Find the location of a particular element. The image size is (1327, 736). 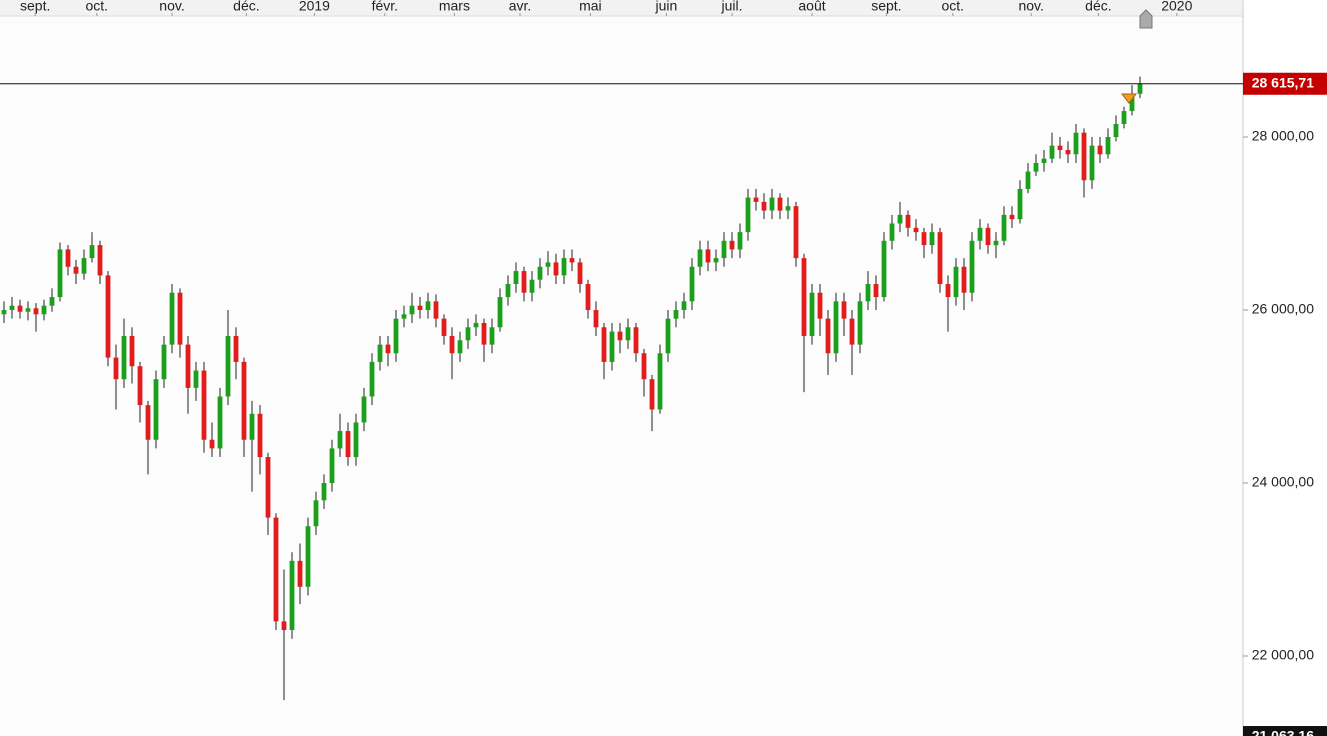

last-price-box is located at coordinates (1285, 83).